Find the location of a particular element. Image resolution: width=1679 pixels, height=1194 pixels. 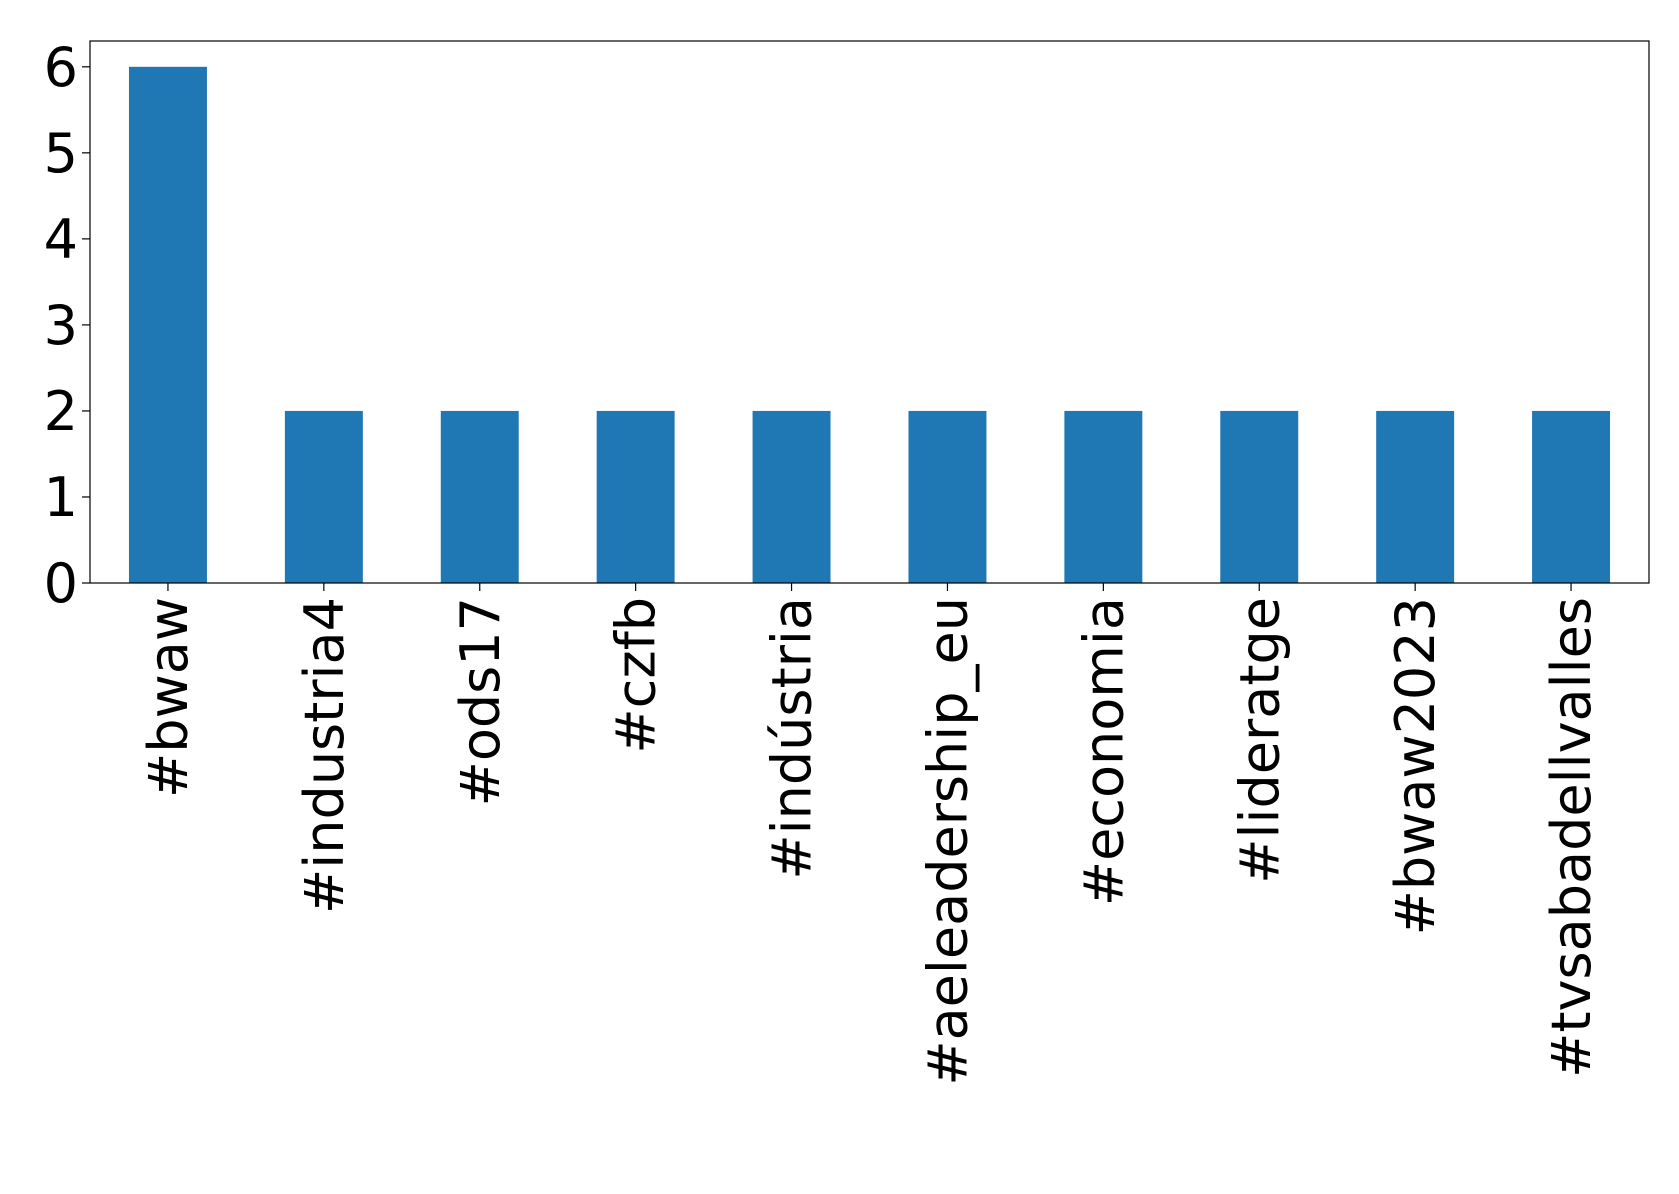

y-tick-label: 0 is located at coordinates (61, 583).